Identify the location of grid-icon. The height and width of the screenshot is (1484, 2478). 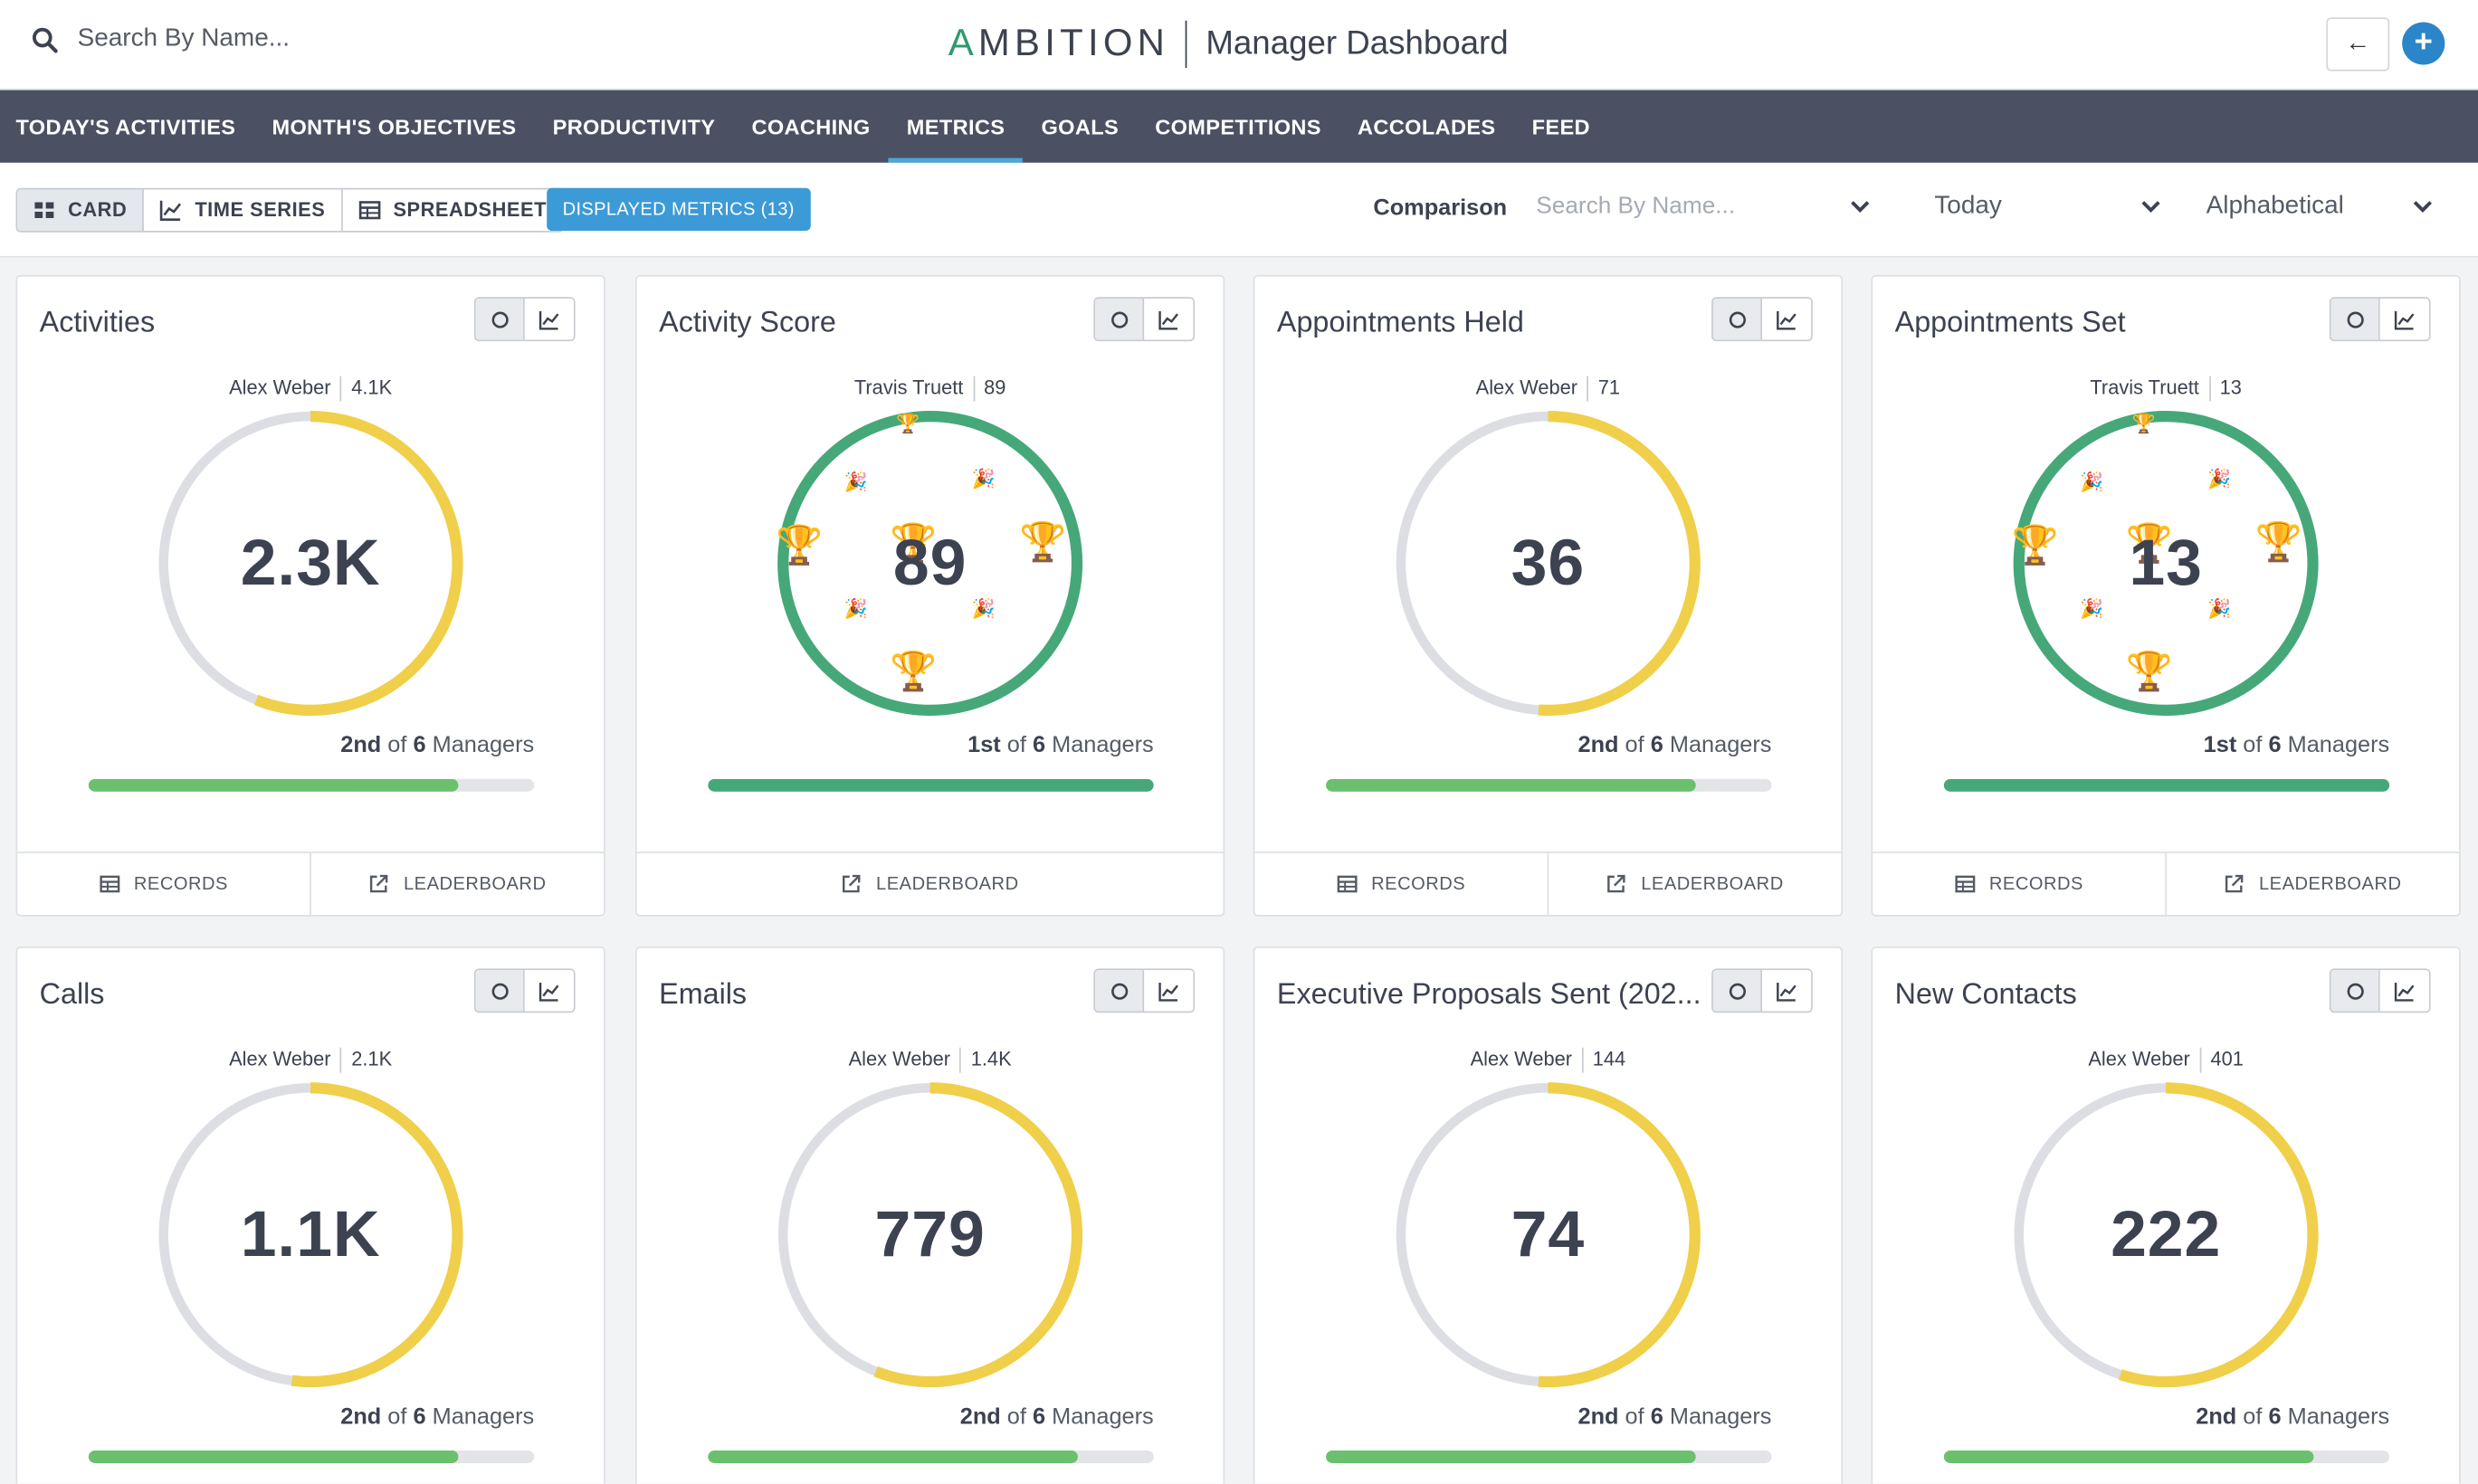
(44, 210).